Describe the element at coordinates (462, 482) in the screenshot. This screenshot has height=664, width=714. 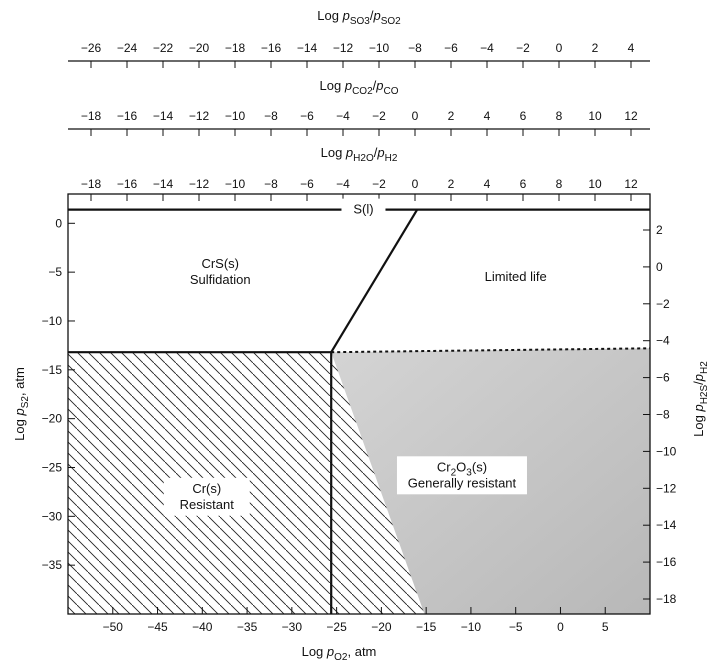
I see `region-label-text: Generally resistant` at that location.